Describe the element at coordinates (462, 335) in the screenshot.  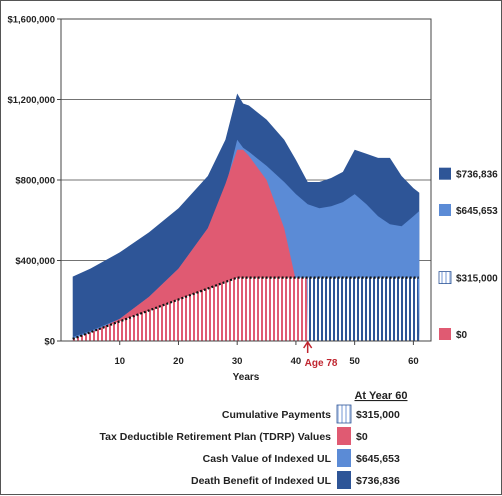
I see `end-label-value: $0` at that location.